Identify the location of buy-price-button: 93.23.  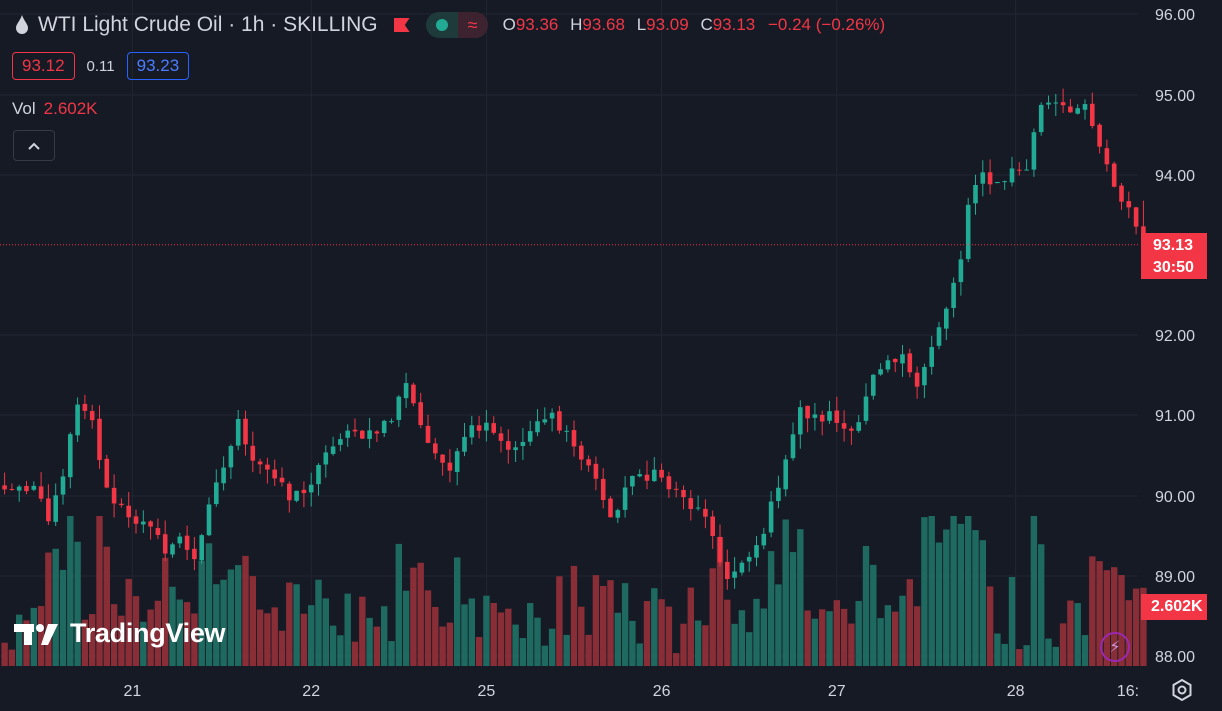
(158, 66).